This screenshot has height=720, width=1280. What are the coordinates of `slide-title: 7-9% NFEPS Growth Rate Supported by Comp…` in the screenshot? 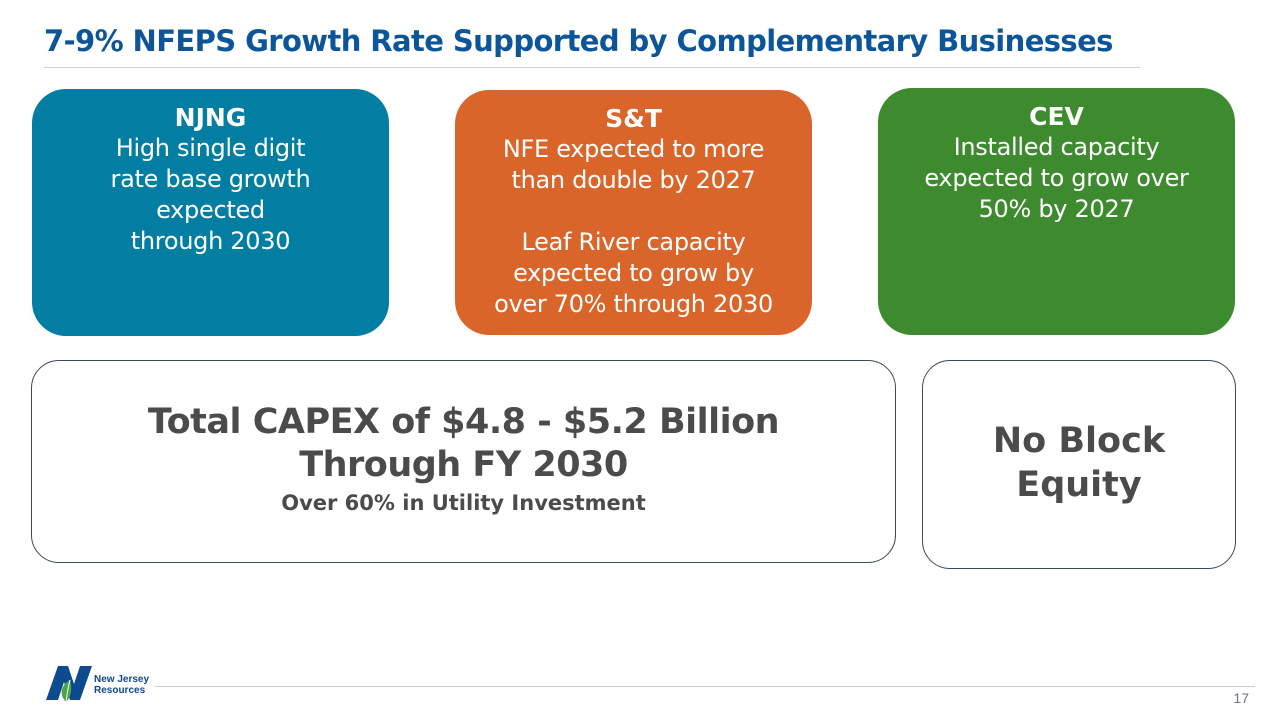 It's located at (578, 41).